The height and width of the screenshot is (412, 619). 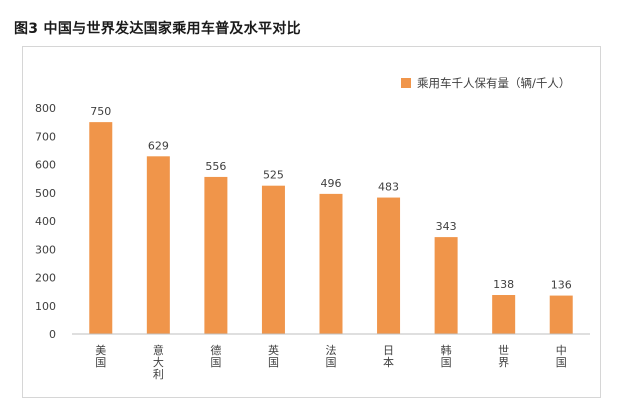 I want to click on figure-title: 图3 中国与世界发达国家乘用车普及水平对比, so click(x=157, y=29).